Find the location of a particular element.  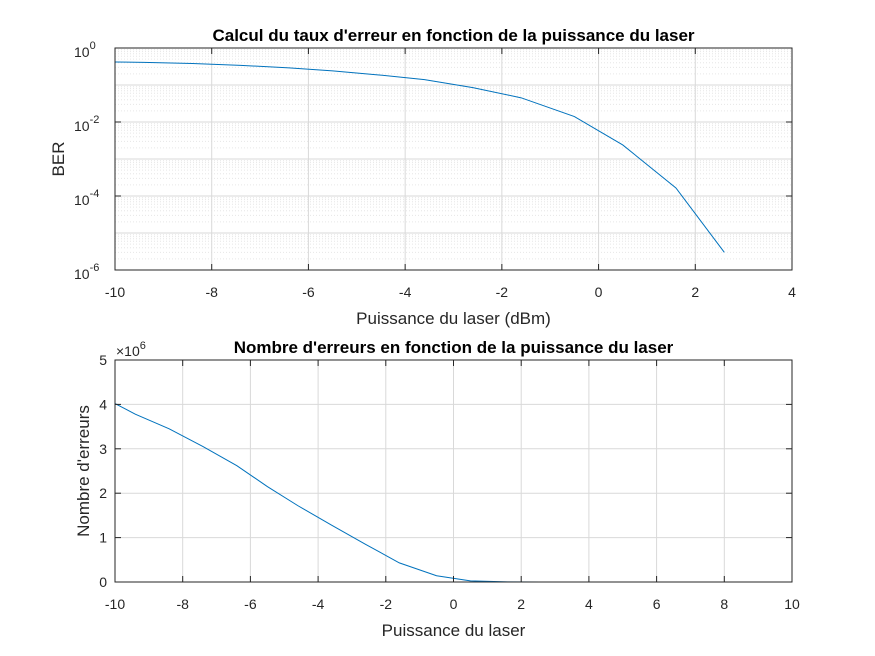

y-tick-label: 4 is located at coordinates (103, 404).